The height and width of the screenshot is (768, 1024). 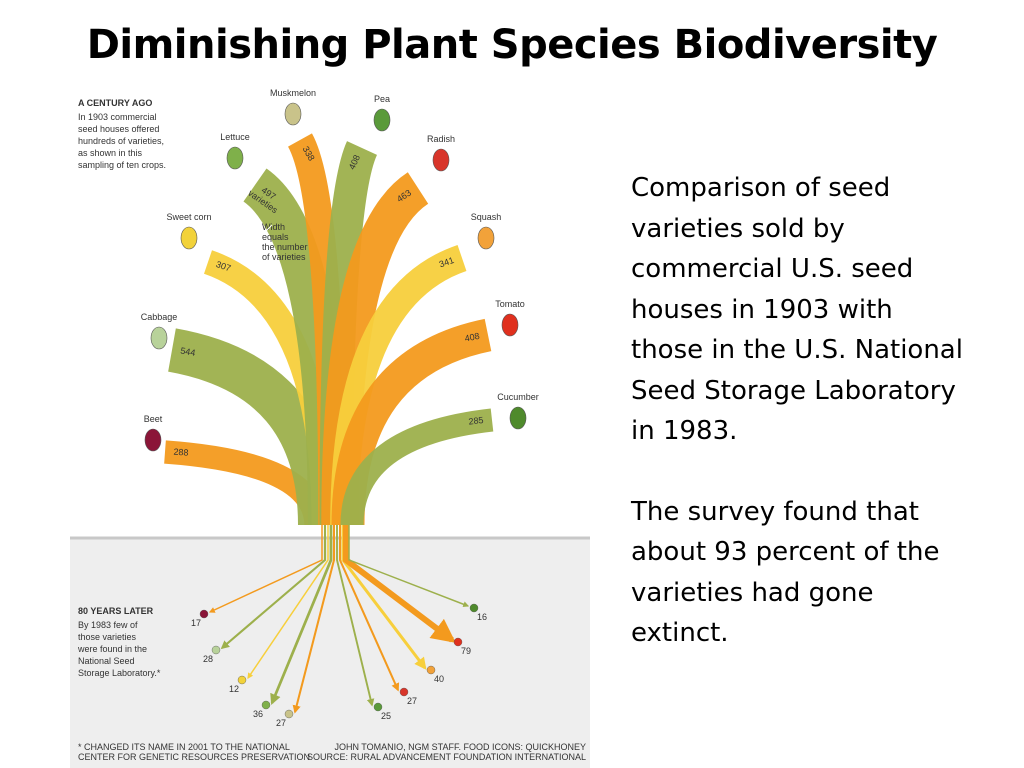 What do you see at coordinates (293, 93) in the screenshot?
I see `crop-name: Muskmelon` at bounding box center [293, 93].